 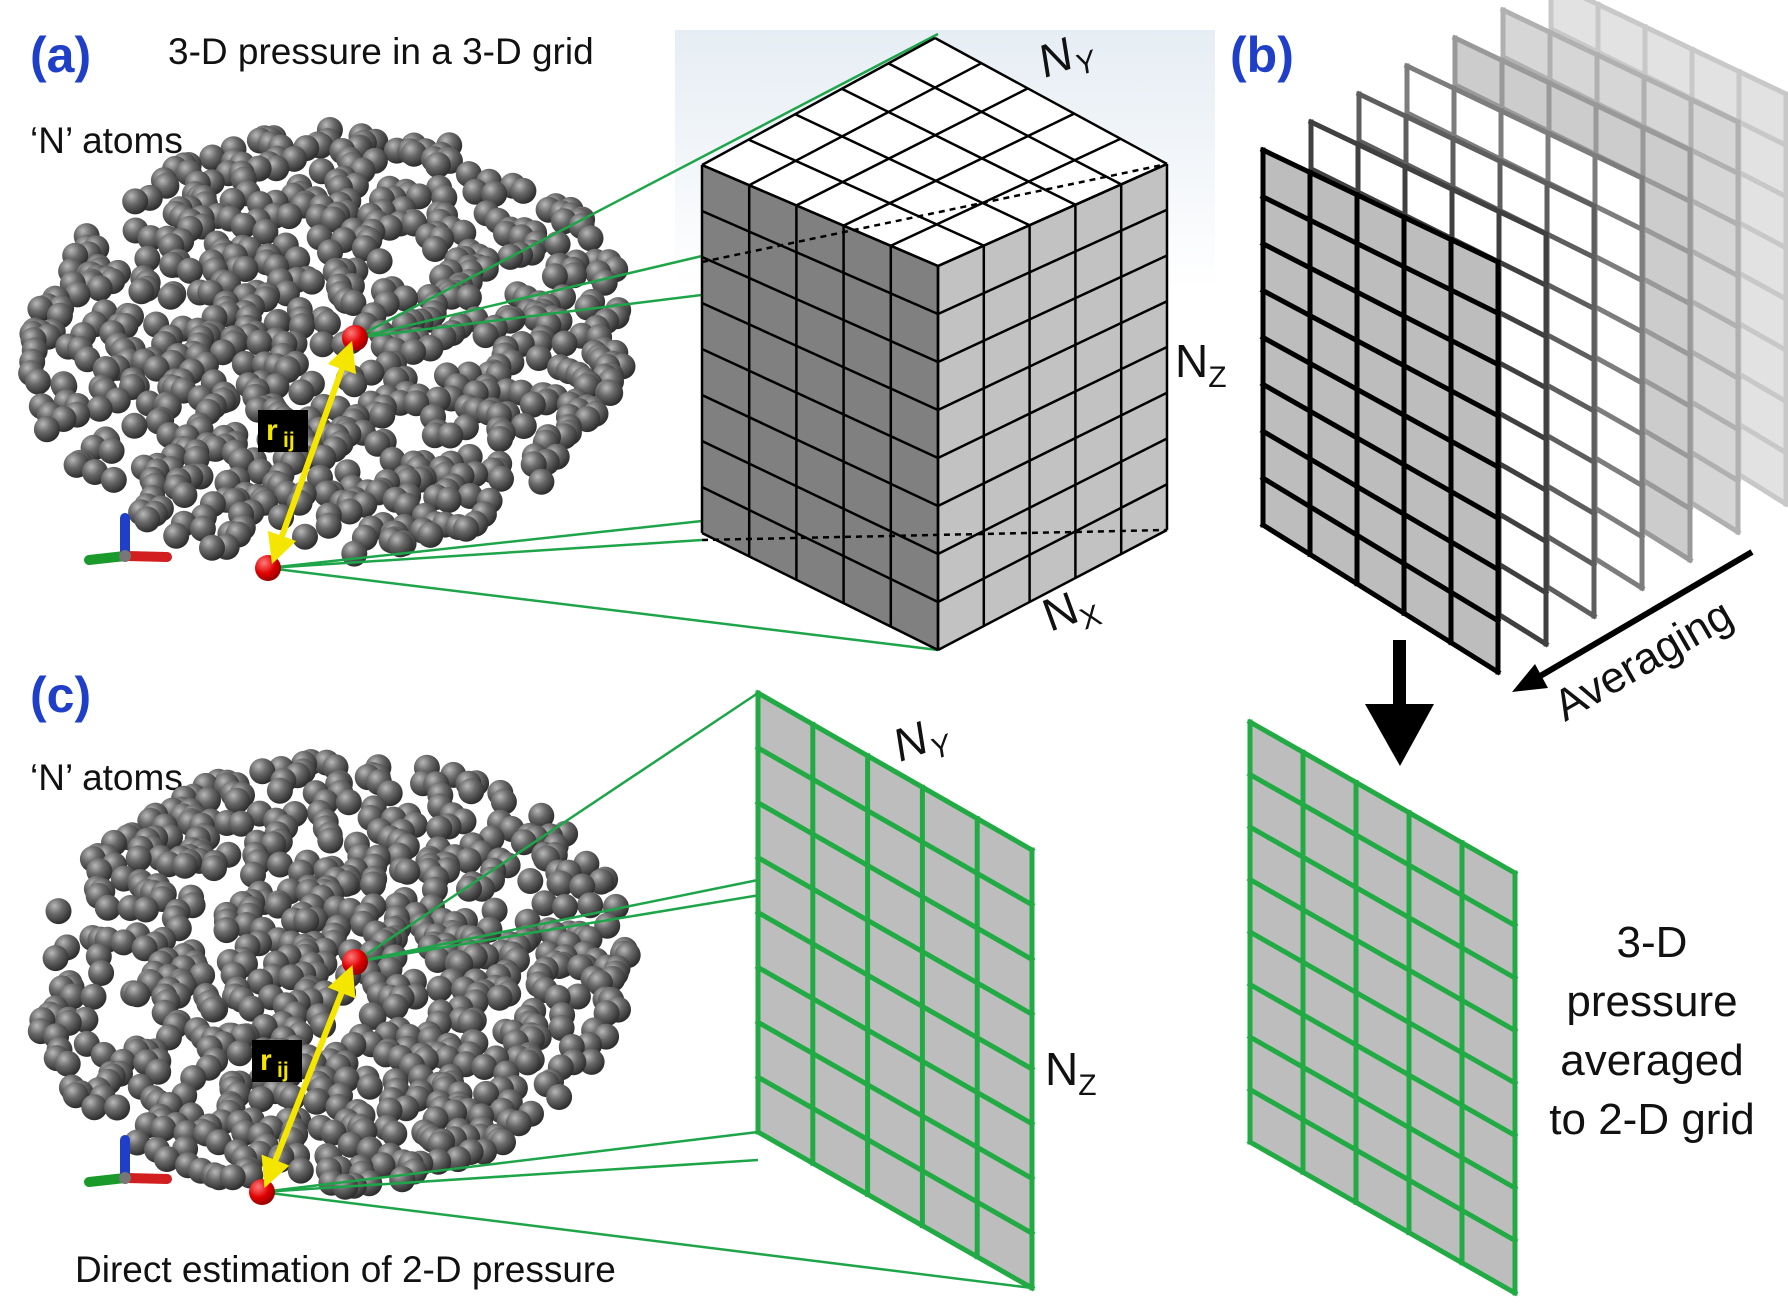 I want to click on direct-2d-grid, so click(x=895, y=990).